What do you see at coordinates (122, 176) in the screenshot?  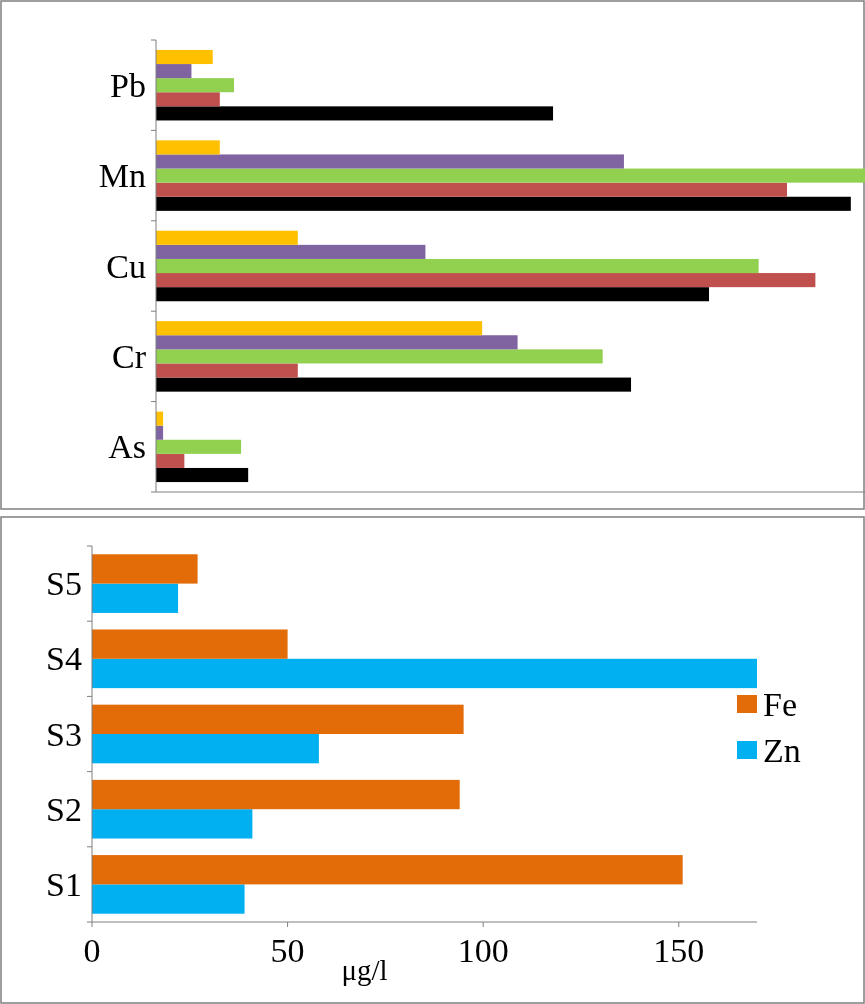 I see `y-tick-label: Mn` at bounding box center [122, 176].